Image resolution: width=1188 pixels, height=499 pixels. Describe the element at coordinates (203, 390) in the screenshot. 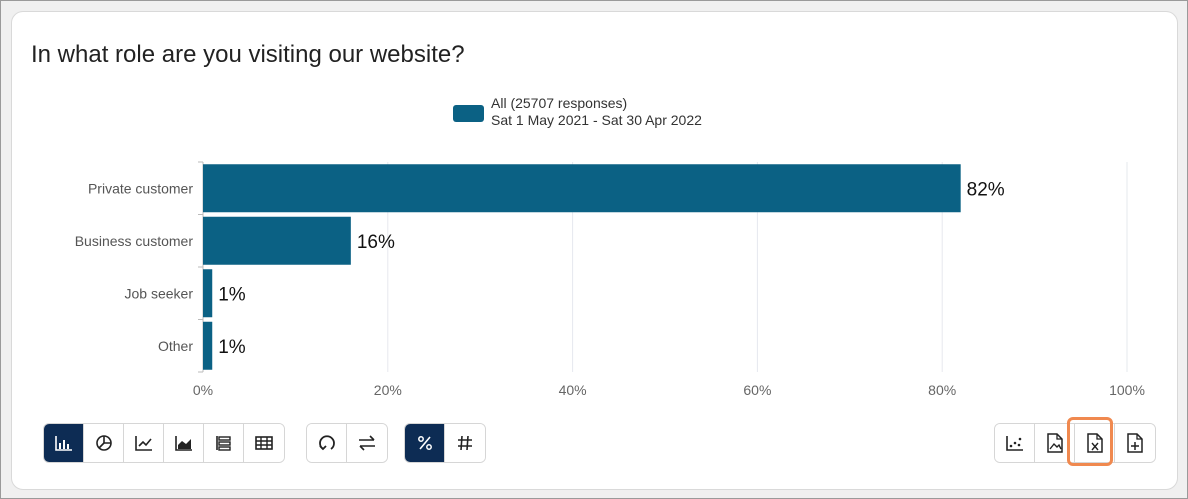

I see `x-tick-label: 0%` at that location.